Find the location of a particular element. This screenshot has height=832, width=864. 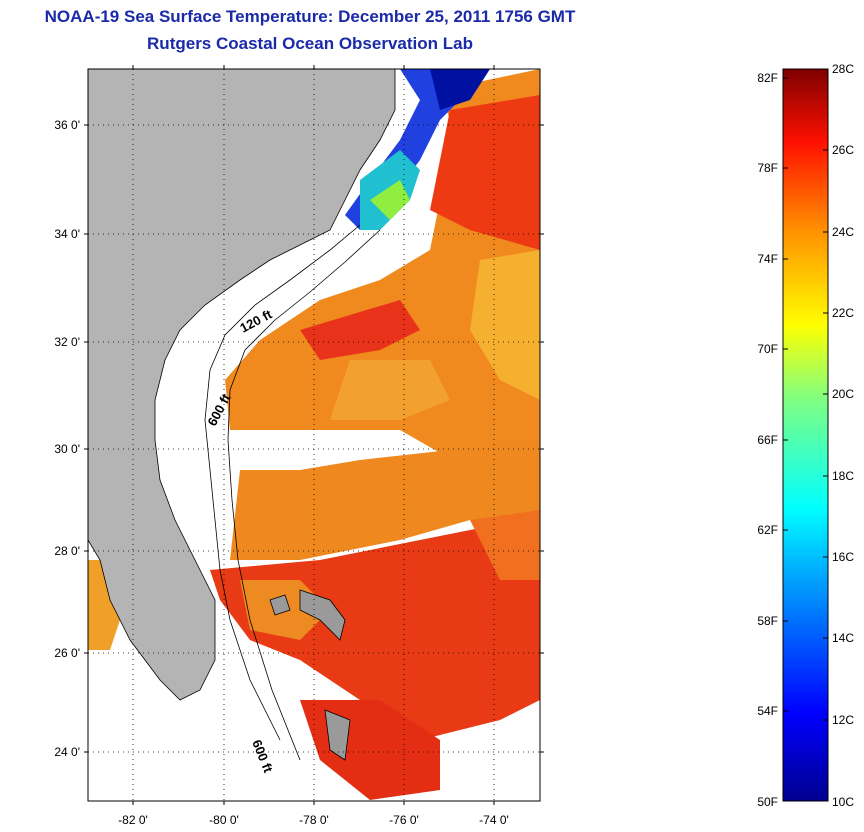

fahrenheit-label: 54F is located at coordinates (767, 711).